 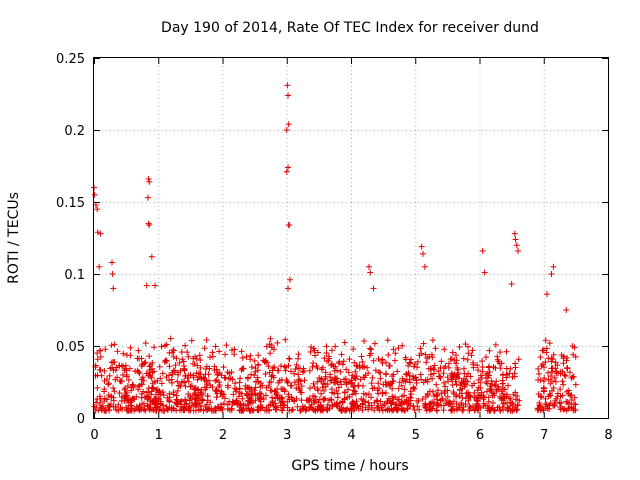 I want to click on x-tick-label: 4, so click(x=351, y=435).